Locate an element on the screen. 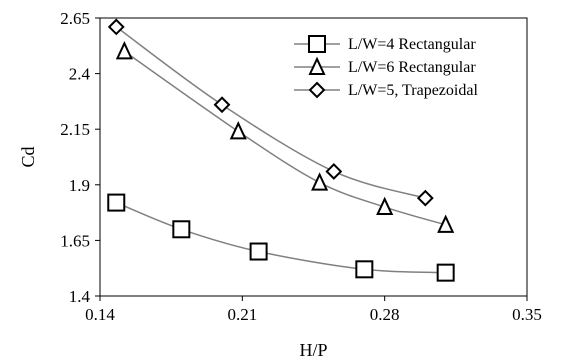  legend-marker-diamond is located at coordinates (317, 90).